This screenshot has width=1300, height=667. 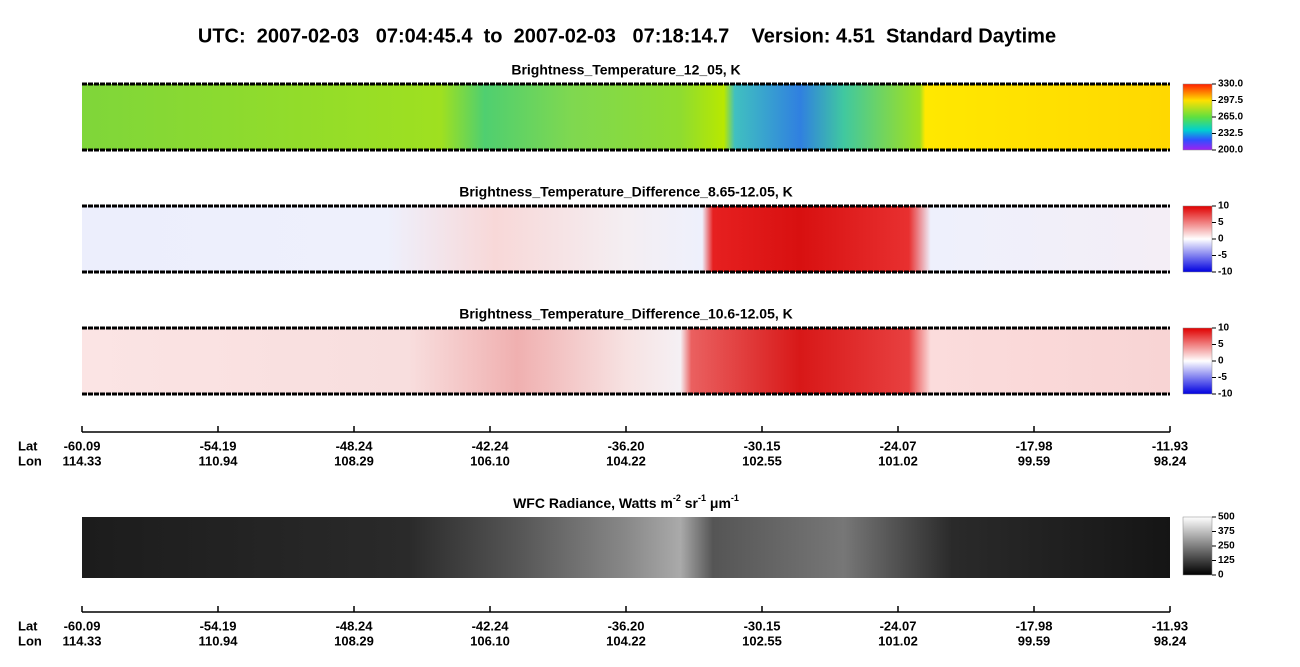 What do you see at coordinates (1226, 560) in the screenshot?
I see `colorbar-label: 125` at bounding box center [1226, 560].